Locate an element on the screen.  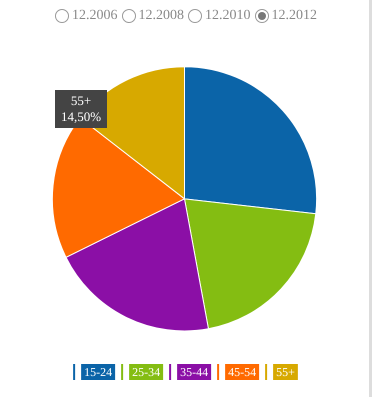
legend-label: 35-44 is located at coordinates (194, 372).